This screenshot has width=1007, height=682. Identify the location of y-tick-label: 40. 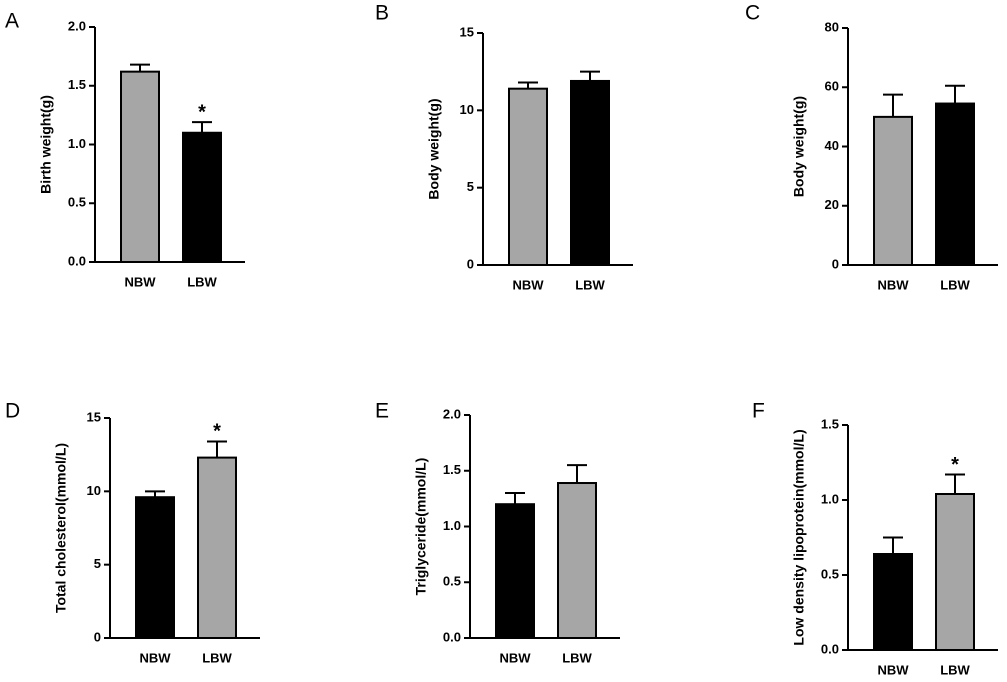
(832, 145).